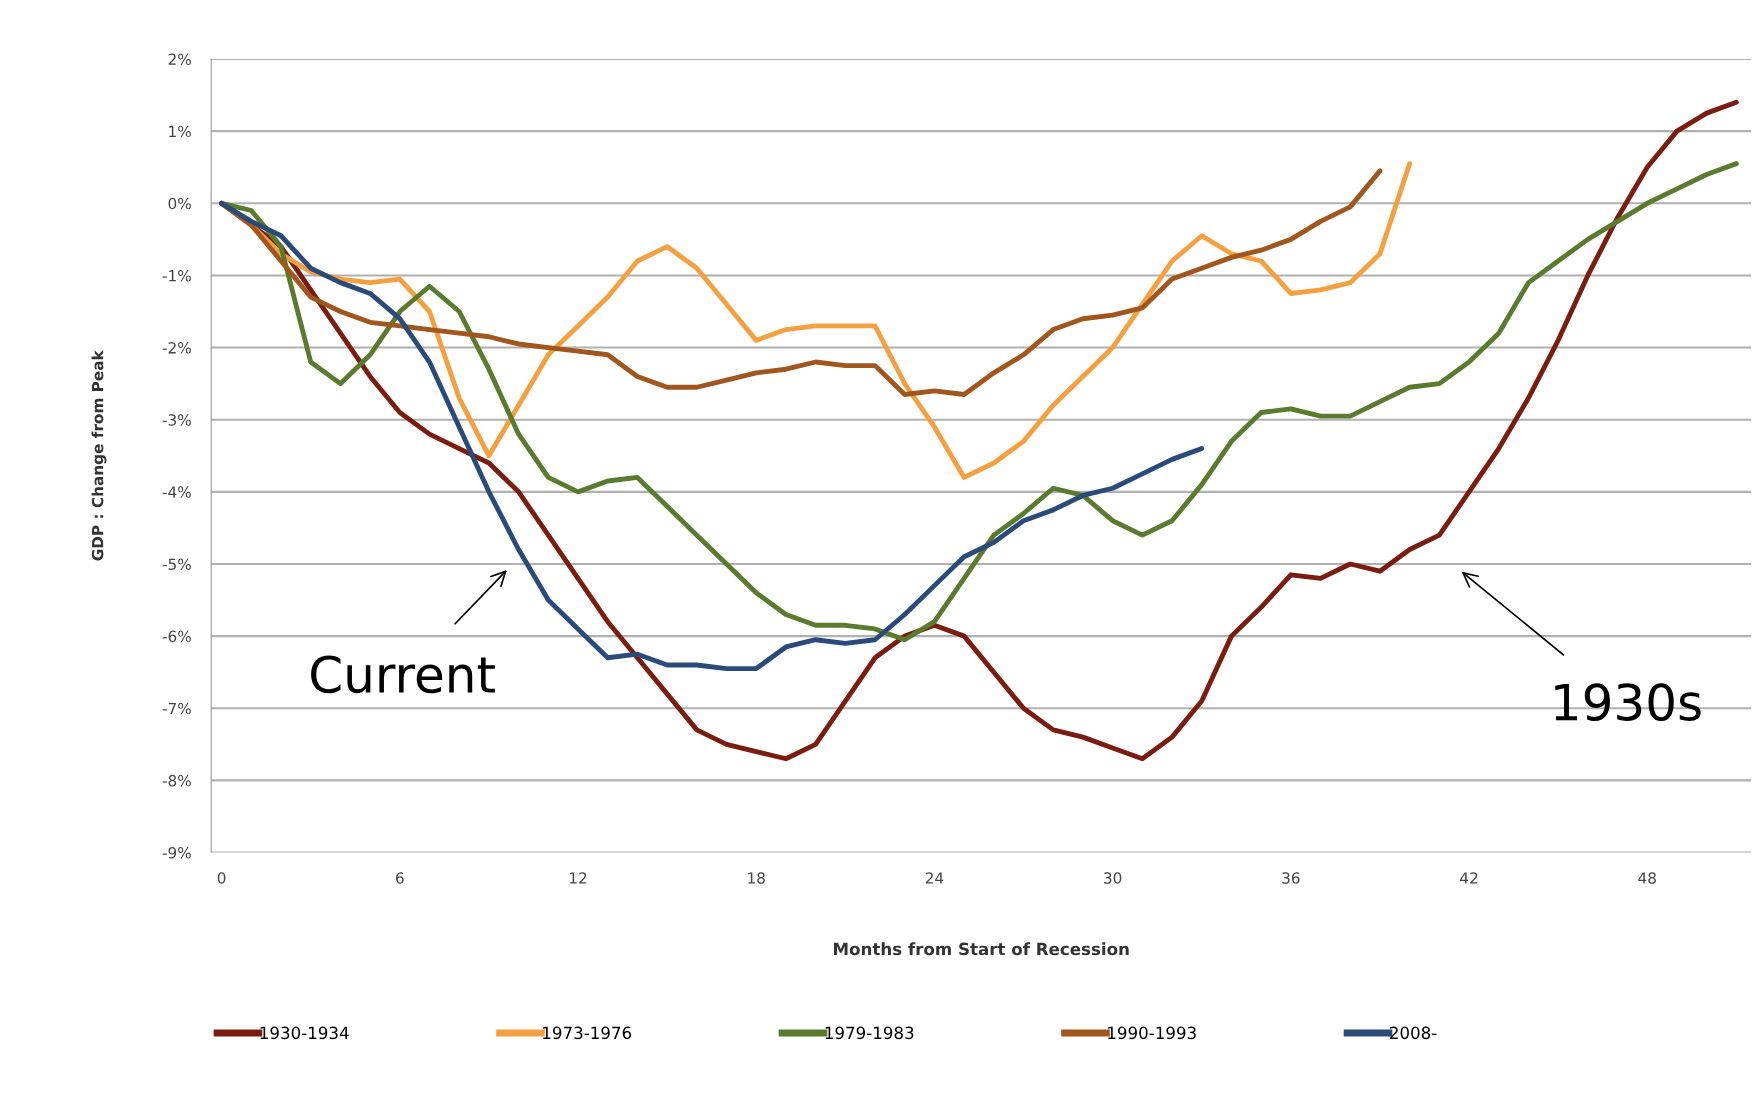  What do you see at coordinates (801, 282) in the screenshot?
I see `line-series` at bounding box center [801, 282].